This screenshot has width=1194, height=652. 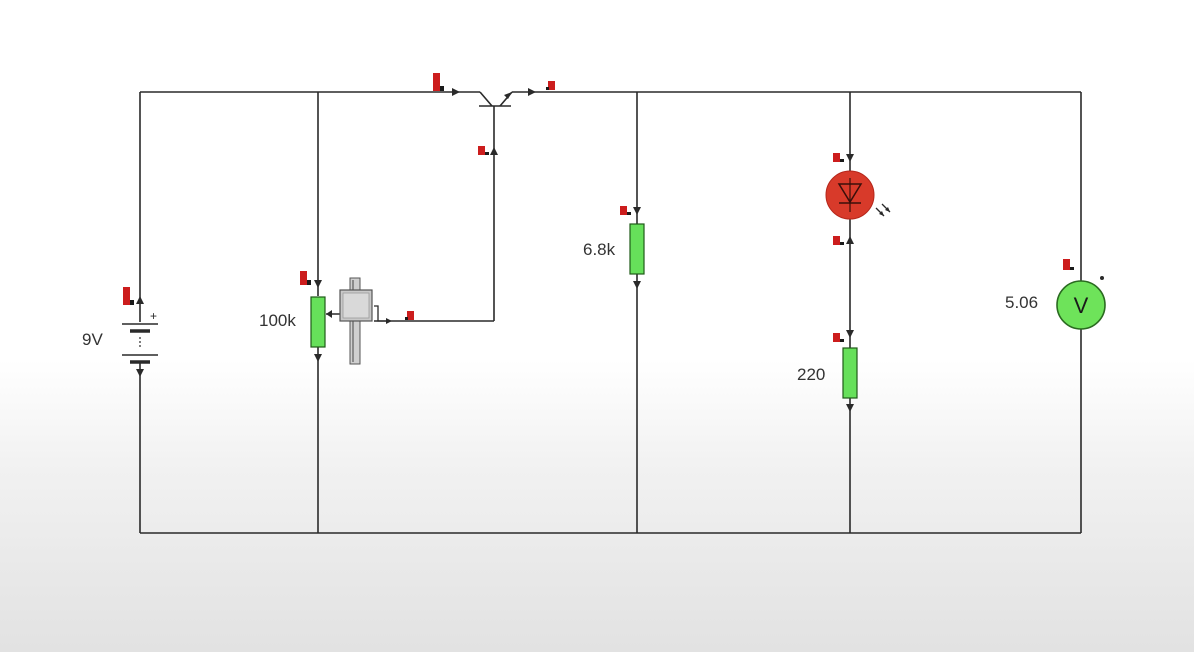 I want to click on voltmeter-symbol: V, so click(x=1081, y=305).